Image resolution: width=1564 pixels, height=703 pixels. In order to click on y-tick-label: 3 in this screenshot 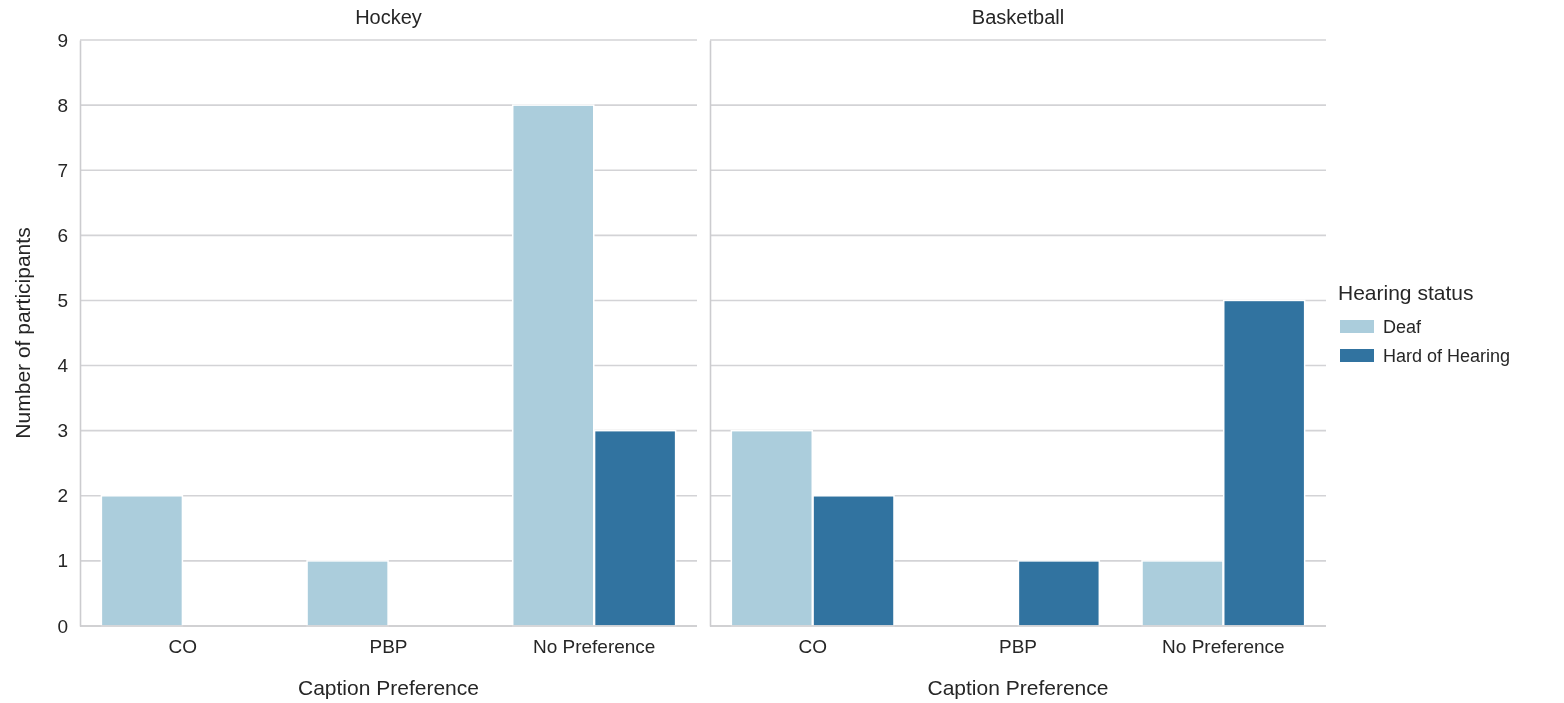, I will do `click(62, 431)`.